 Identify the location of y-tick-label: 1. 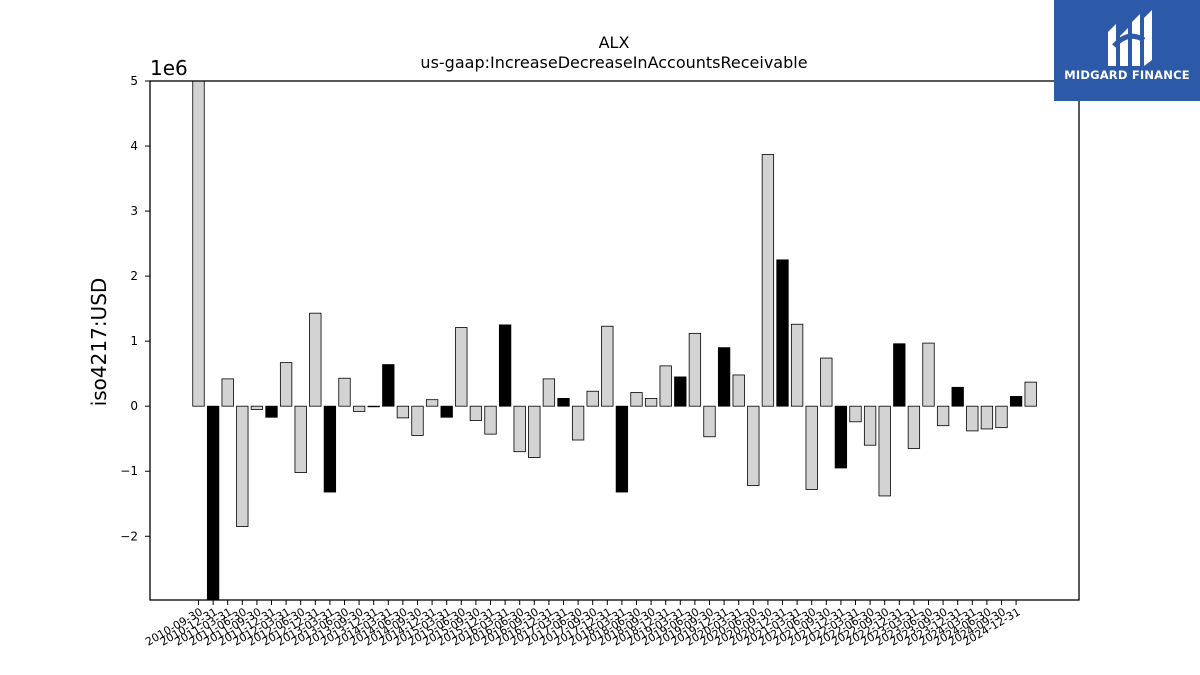
(134, 341).